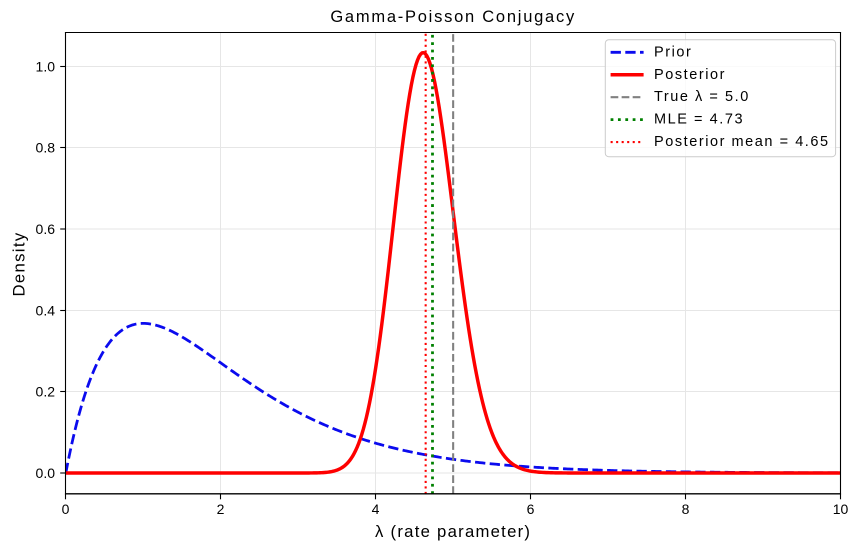 Image resolution: width=859 pixels, height=551 pixels. I want to click on svg-text: Gamma-Poisson Conjugacy, so click(453, 17).